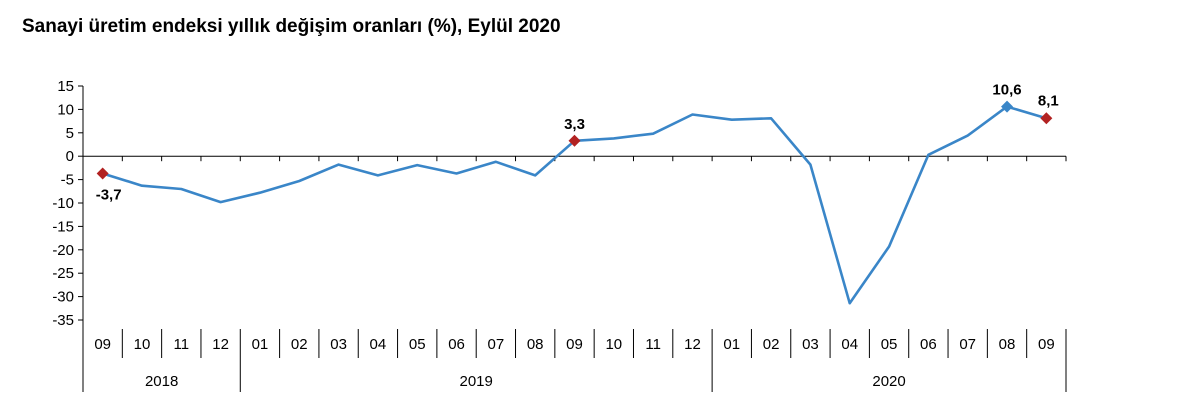 This screenshot has width=1200, height=418. What do you see at coordinates (65, 86) in the screenshot?
I see `y-tick-label: 15` at bounding box center [65, 86].